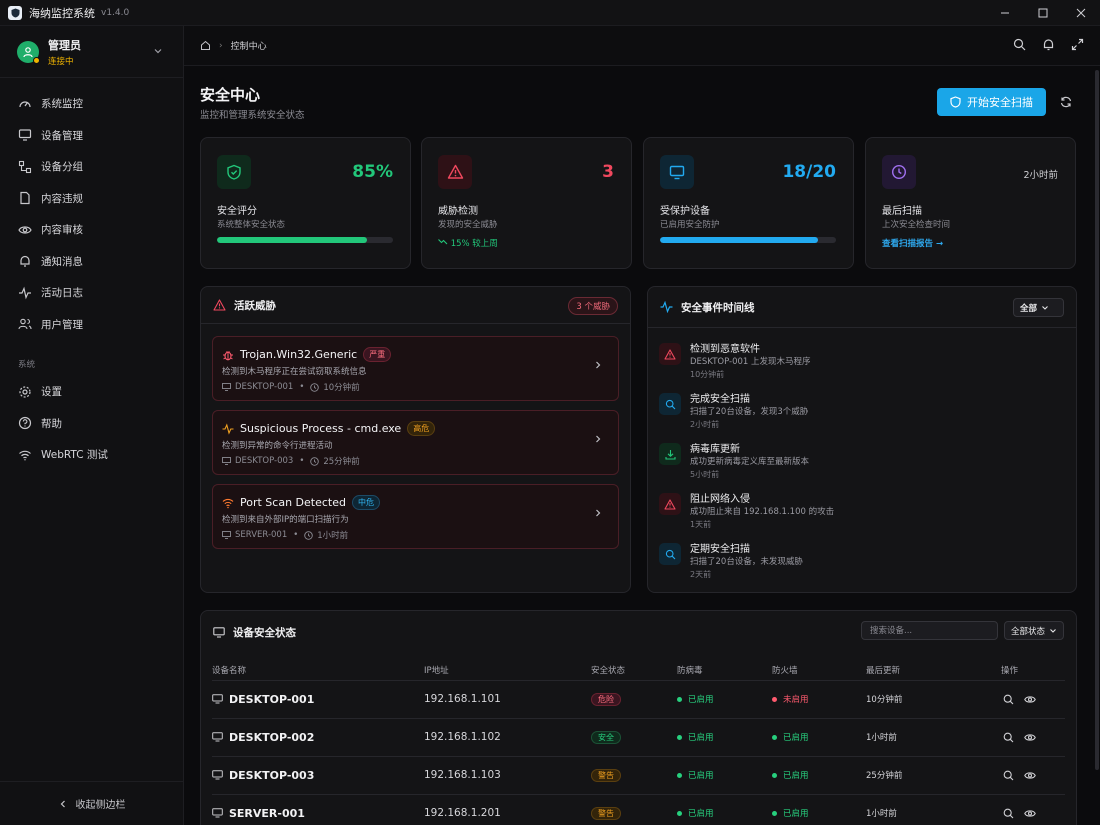 The height and width of the screenshot is (825, 1100). I want to click on sidebar-item-user-management: 用户管理, so click(91, 325).